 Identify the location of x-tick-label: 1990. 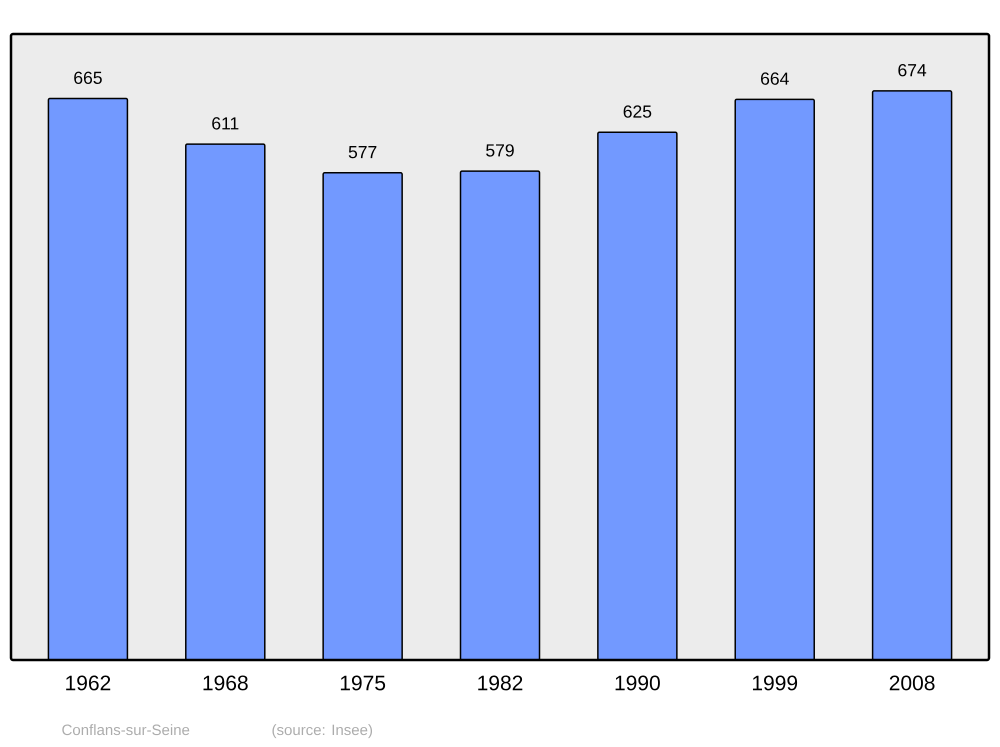
(638, 683).